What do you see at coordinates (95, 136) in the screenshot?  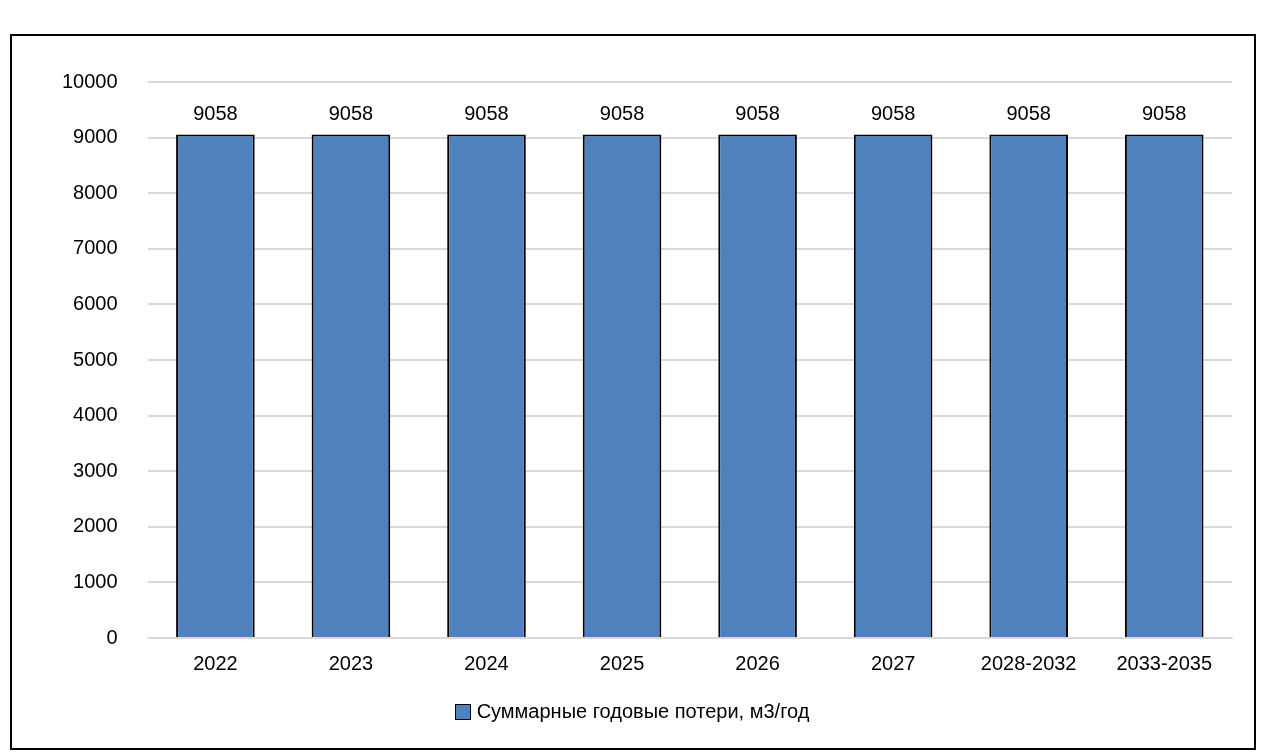 I see `y-tick-label: 9000` at bounding box center [95, 136].